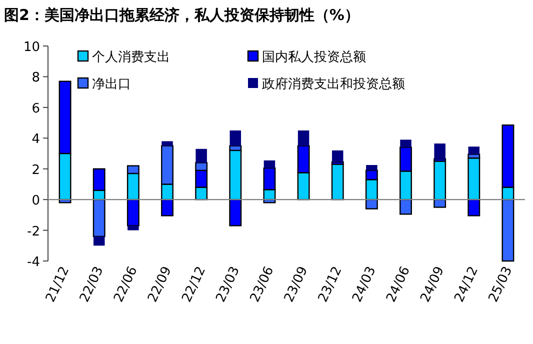 Image resolution: width=533 pixels, height=344 pixels. What do you see at coordinates (36, 140) in the screenshot?
I see `y-tick-label: 4` at bounding box center [36, 140].